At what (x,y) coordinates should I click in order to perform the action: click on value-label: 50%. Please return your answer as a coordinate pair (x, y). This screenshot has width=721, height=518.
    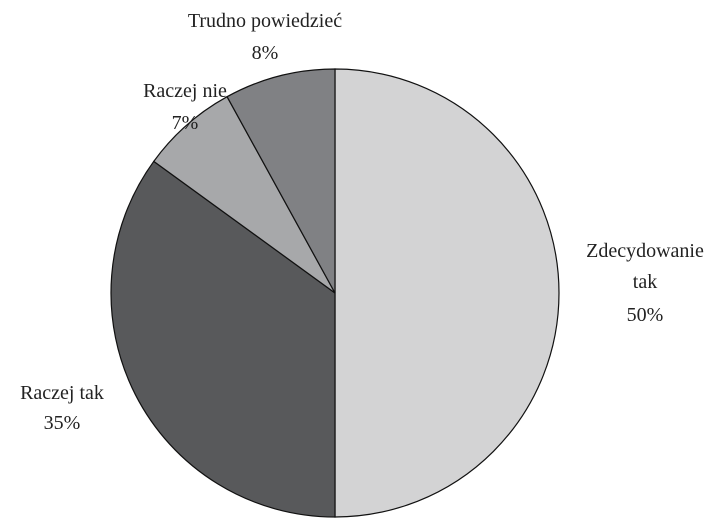
    Looking at the image, I should click on (645, 315).